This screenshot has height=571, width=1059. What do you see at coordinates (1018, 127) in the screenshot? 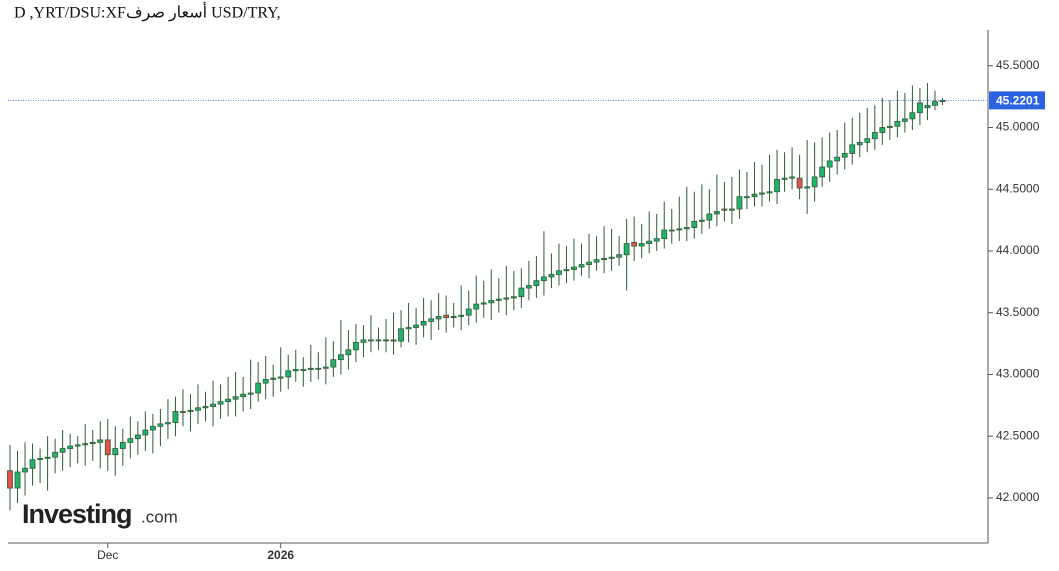
I see `y-tick-label: 45.0000` at bounding box center [1018, 127].